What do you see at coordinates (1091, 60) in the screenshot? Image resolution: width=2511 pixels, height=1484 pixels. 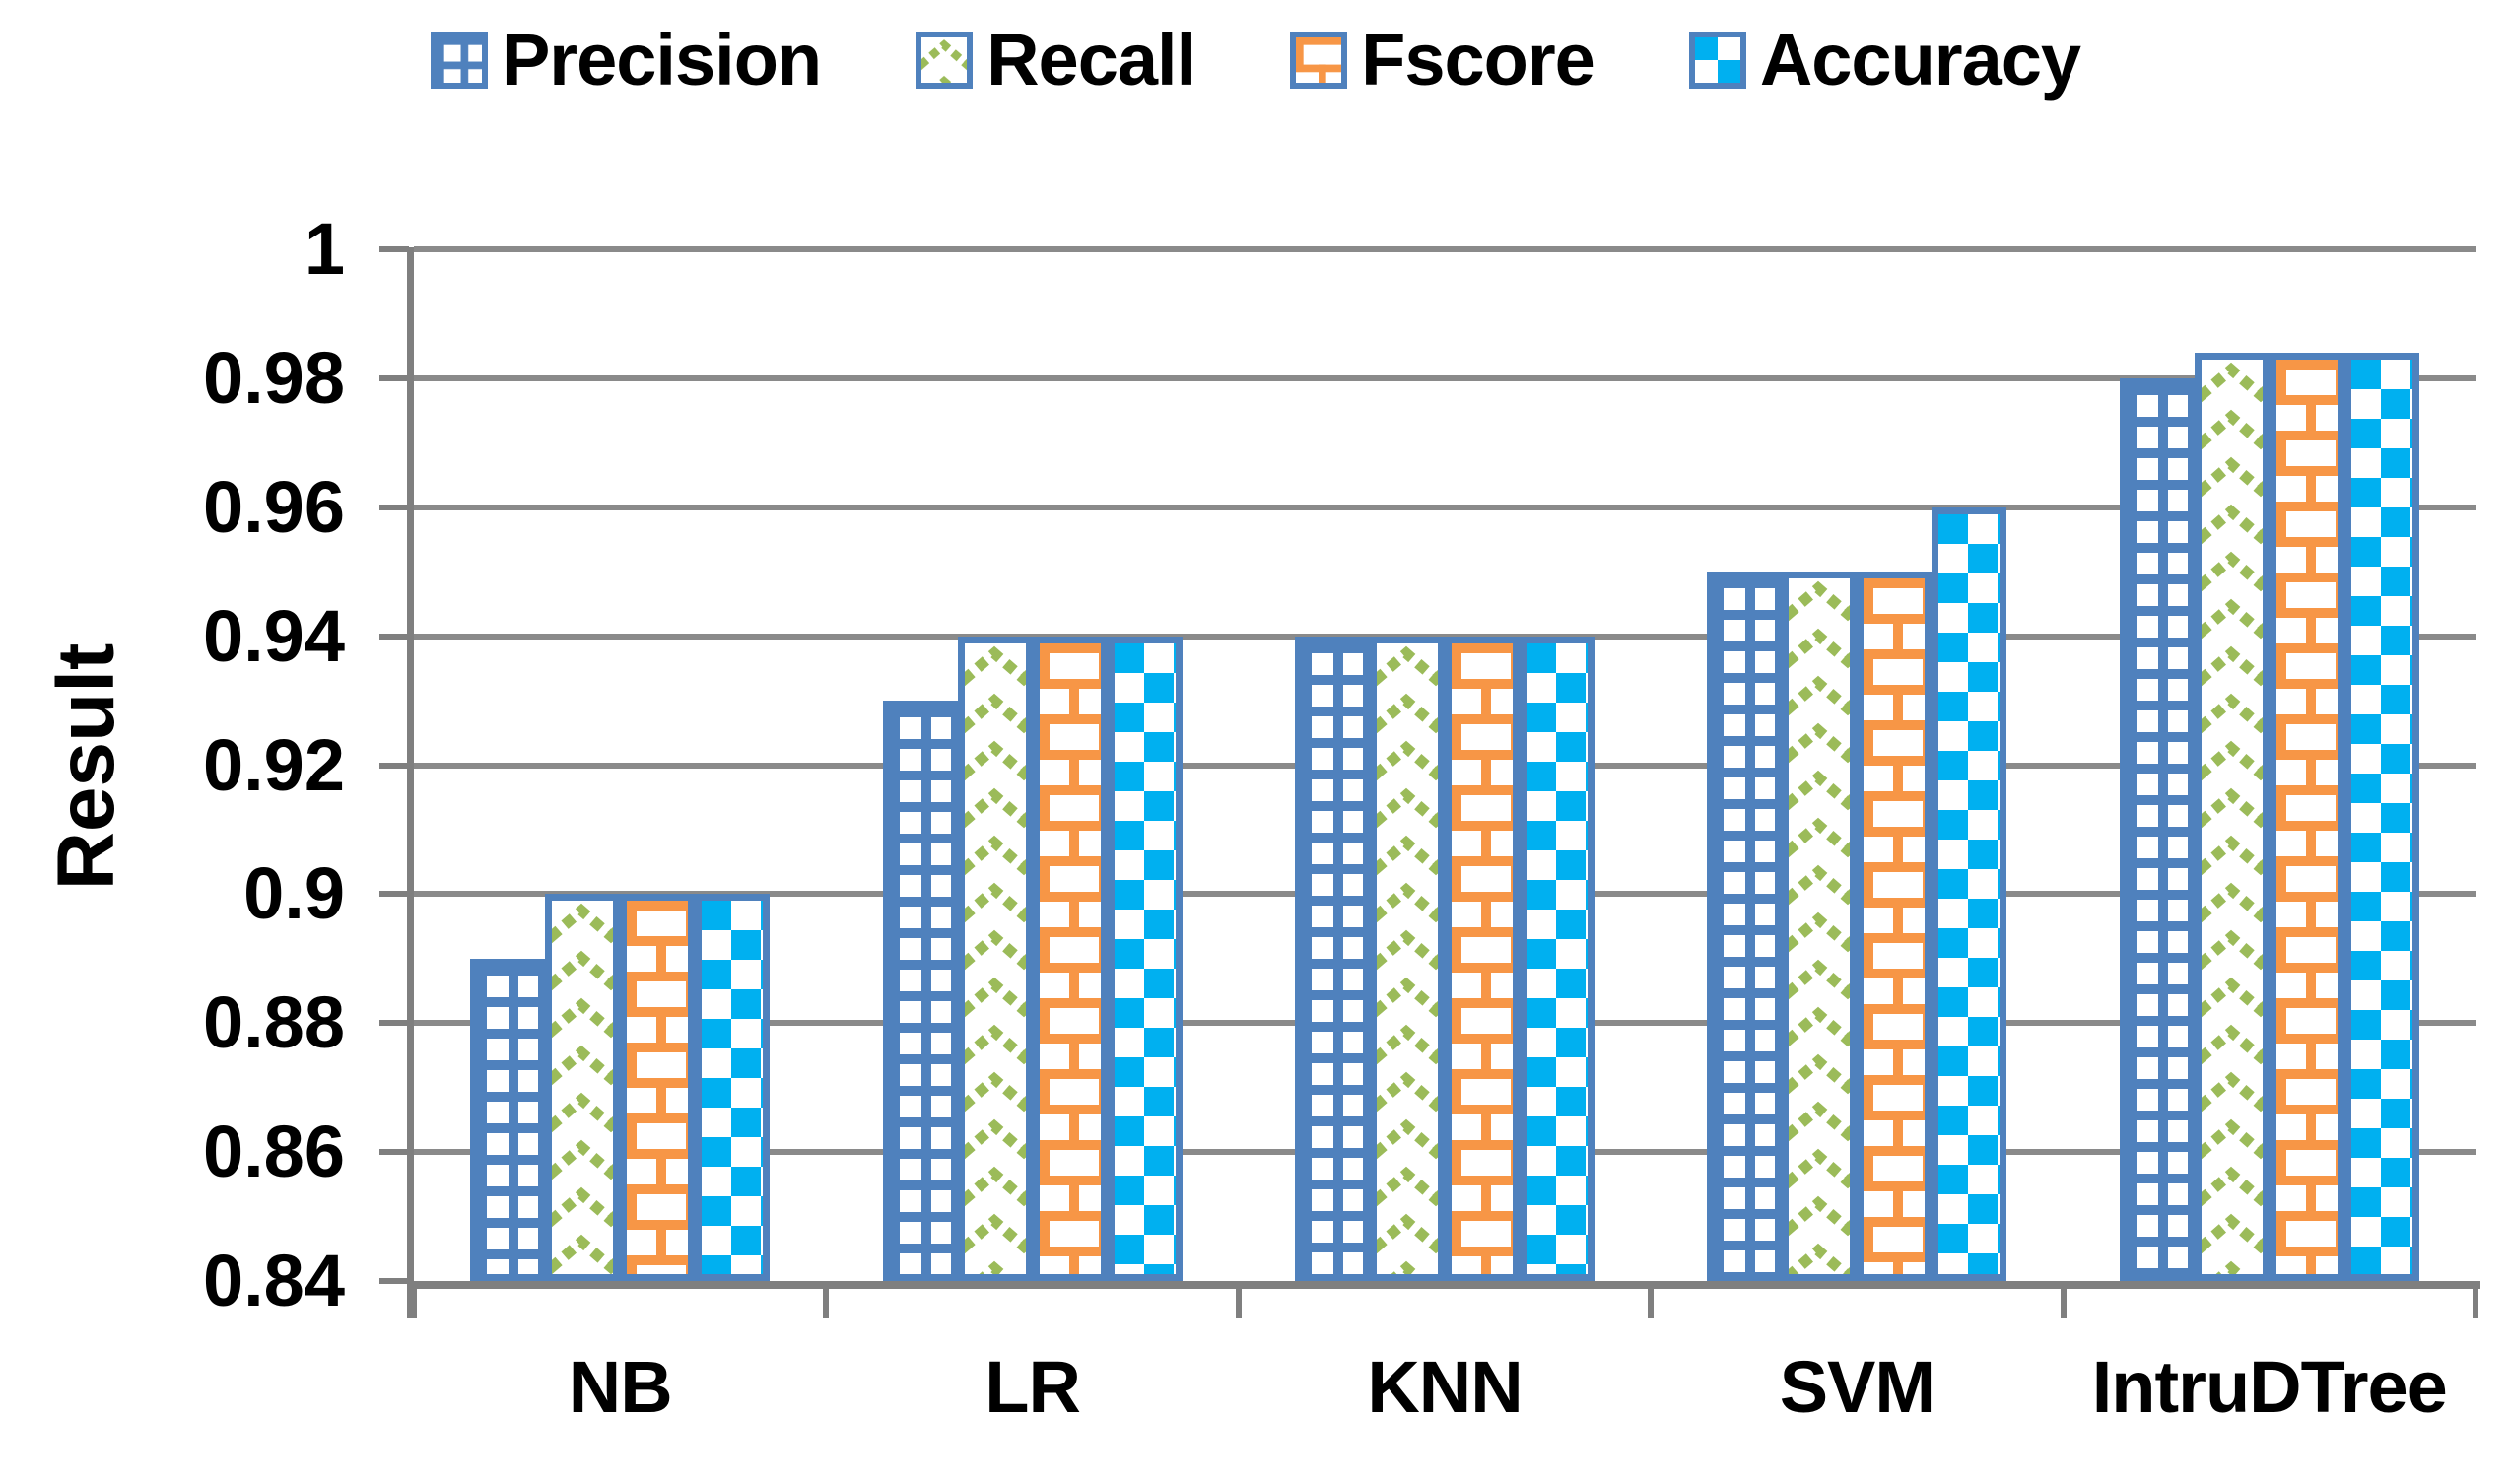 I see `legend-label: Recall` at bounding box center [1091, 60].